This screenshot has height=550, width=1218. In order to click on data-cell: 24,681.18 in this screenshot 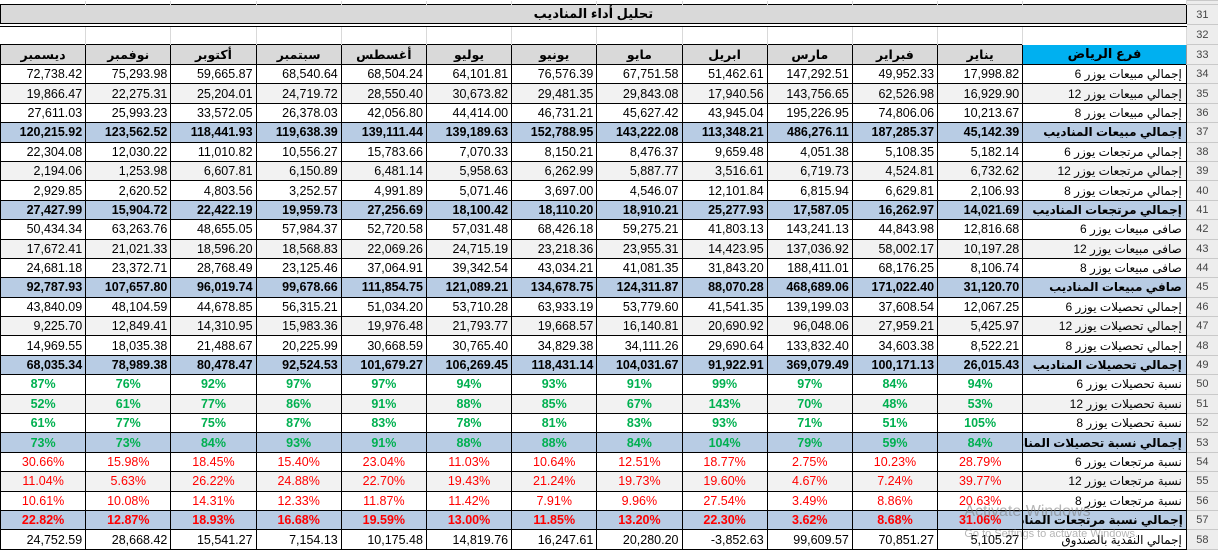, I will do `click(43, 268)`.